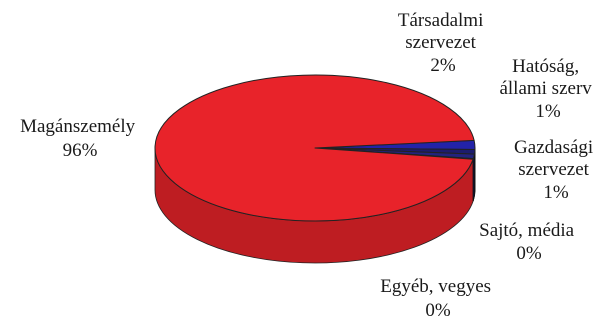  What do you see at coordinates (80, 138) in the screenshot?
I see `label-maganszemely: Magánszemély 96%` at bounding box center [80, 138].